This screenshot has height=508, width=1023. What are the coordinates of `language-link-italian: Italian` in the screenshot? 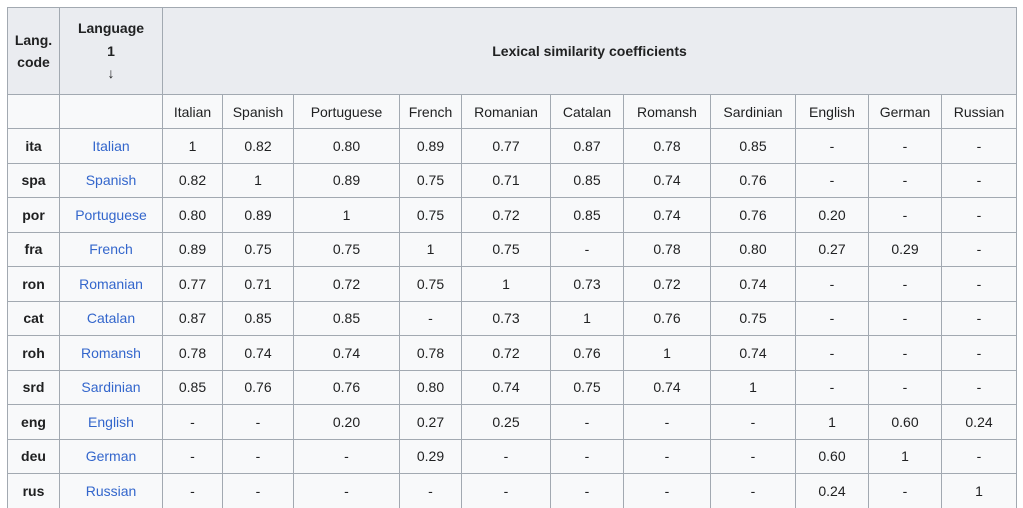 It's located at (111, 145).